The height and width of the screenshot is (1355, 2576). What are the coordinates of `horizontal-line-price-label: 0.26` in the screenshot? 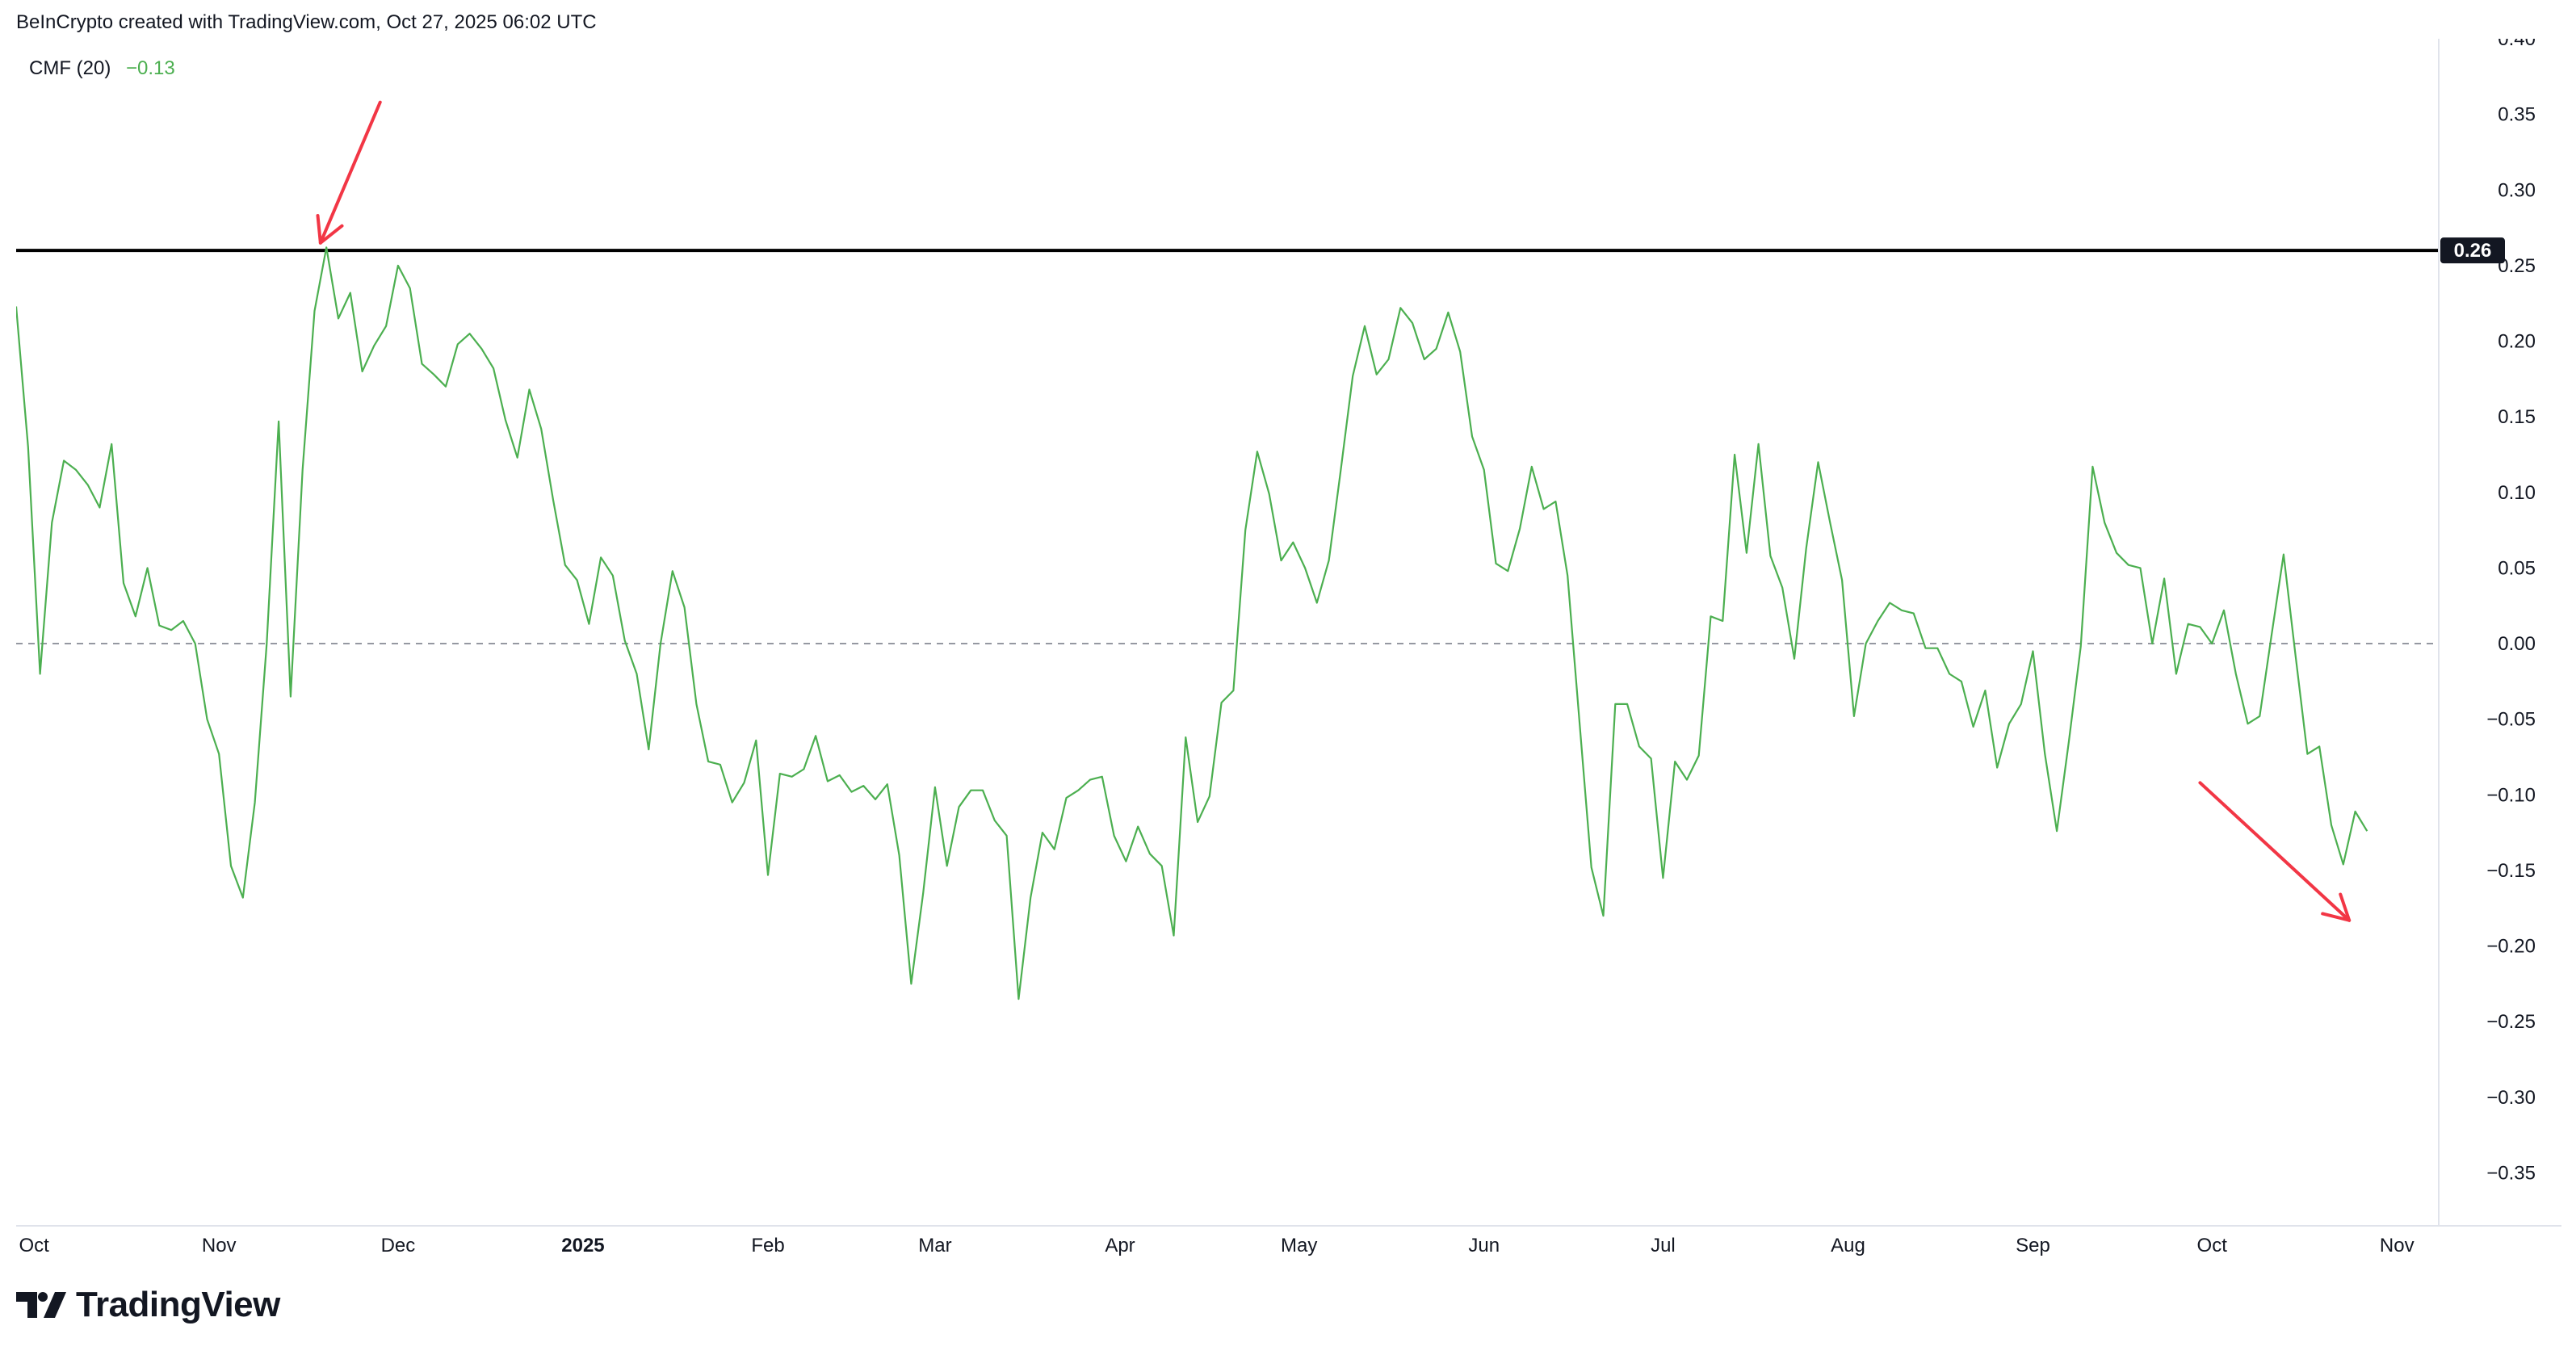 It's located at (2473, 251).